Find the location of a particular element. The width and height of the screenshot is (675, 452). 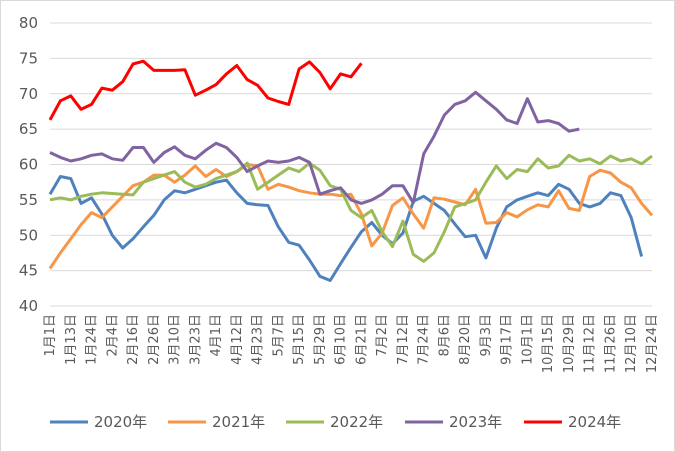

x-tick-label: 5月7日 is located at coordinates (278, 335).